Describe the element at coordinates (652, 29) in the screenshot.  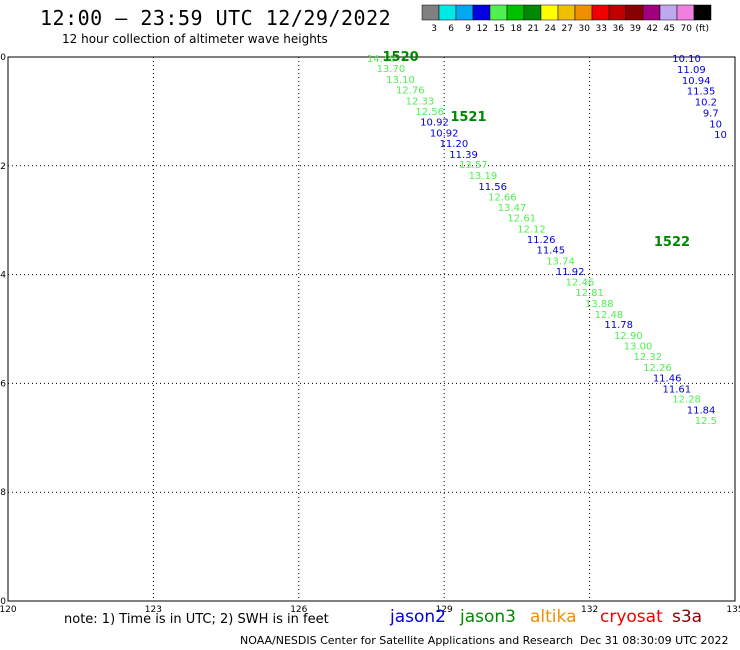
I see `legend-label: 42` at that location.